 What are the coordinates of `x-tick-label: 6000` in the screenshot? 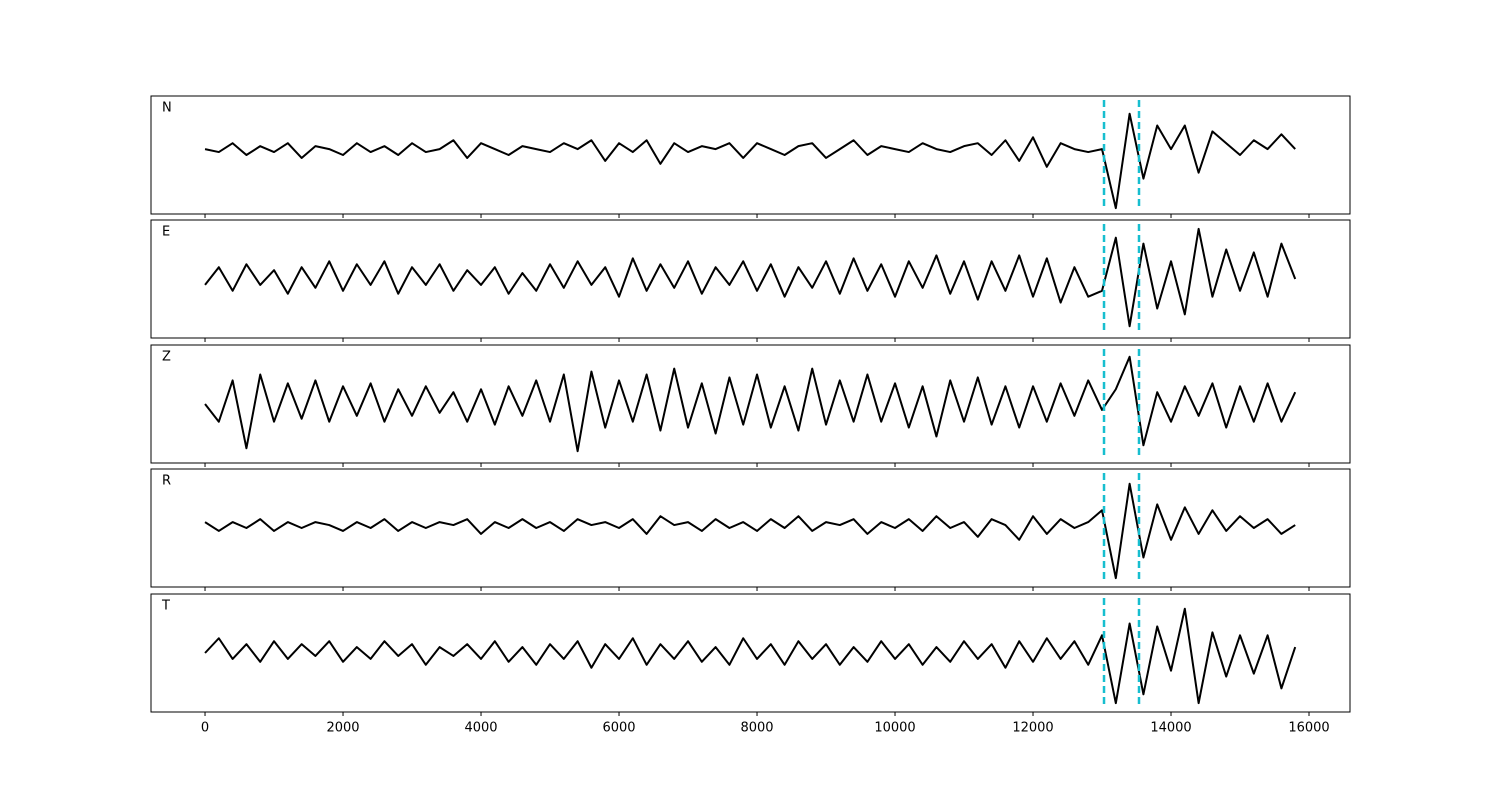 It's located at (618, 728).